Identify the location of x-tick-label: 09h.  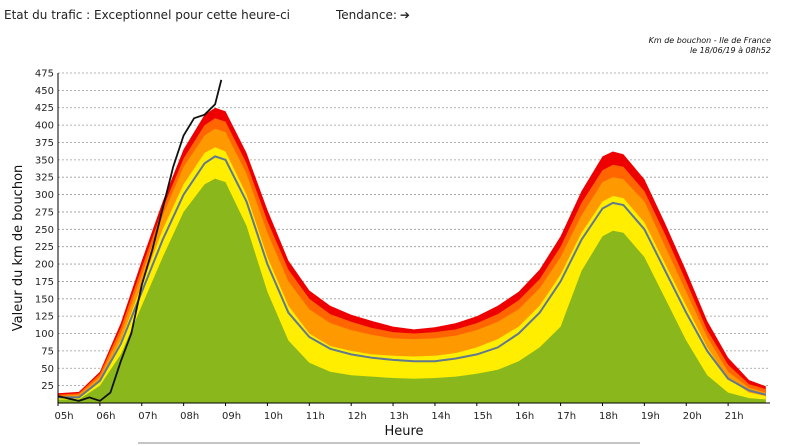
(231, 416).